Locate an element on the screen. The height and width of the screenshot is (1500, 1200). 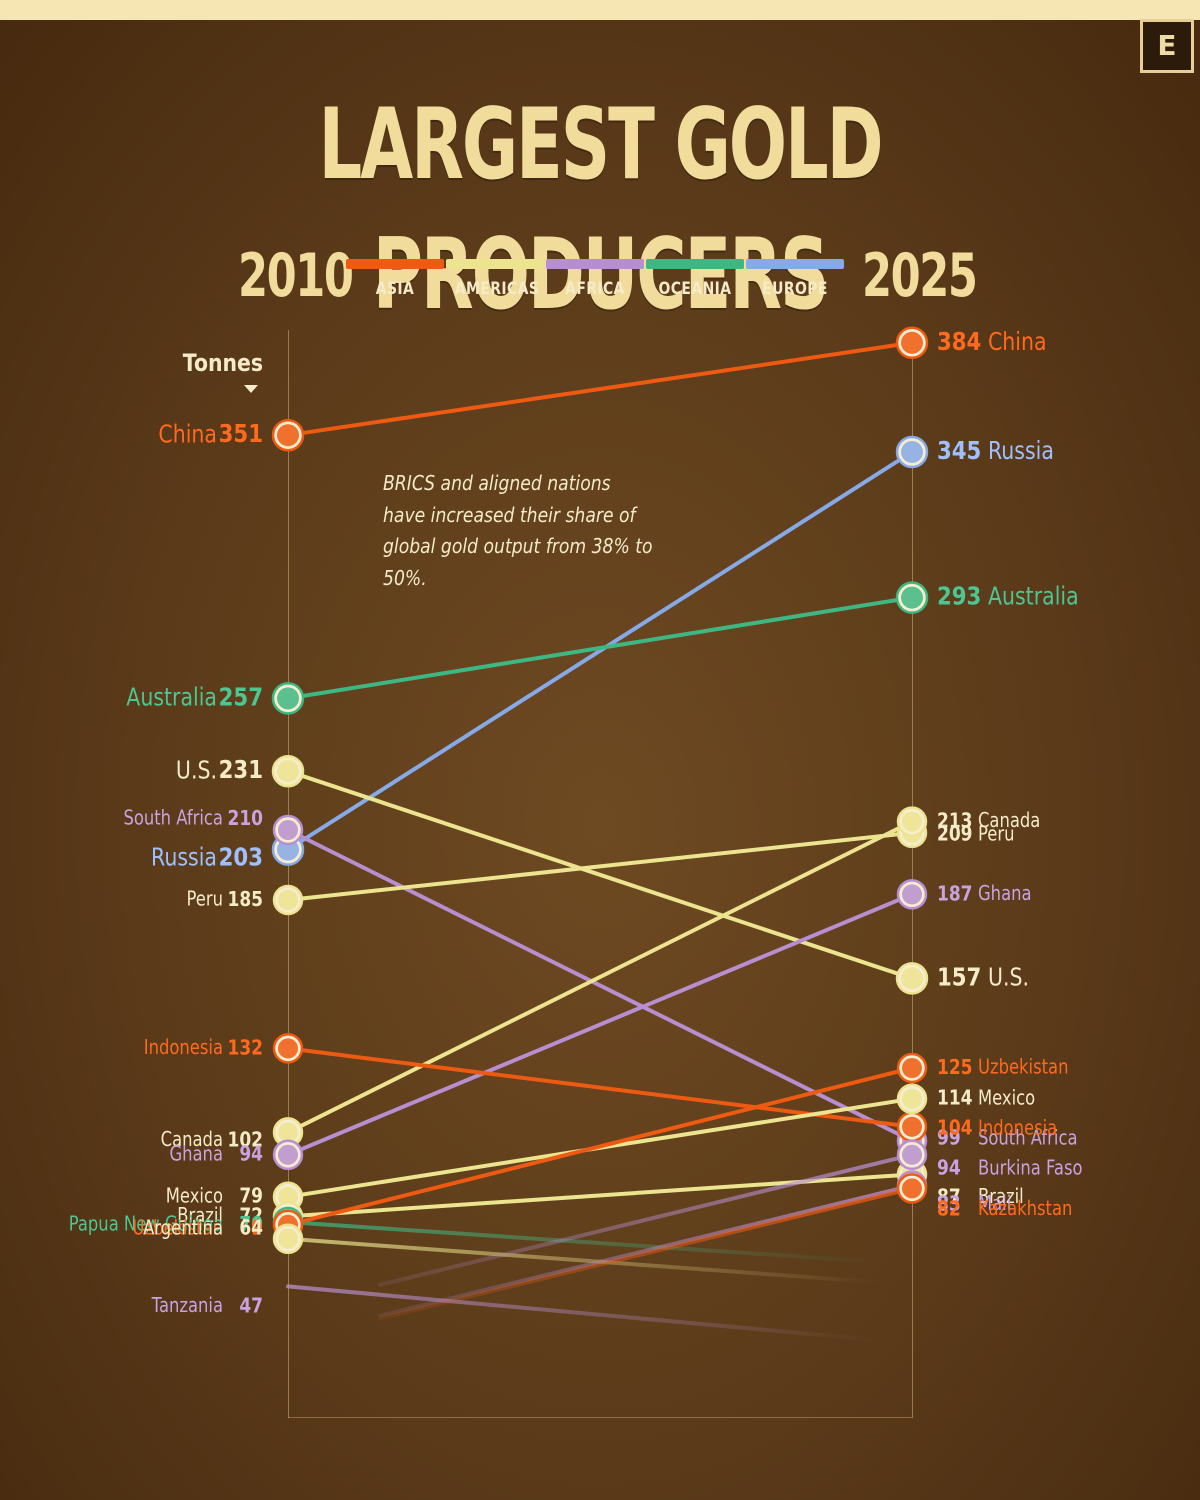
value-label-2010-south-africa: 210 is located at coordinates (246, 819).